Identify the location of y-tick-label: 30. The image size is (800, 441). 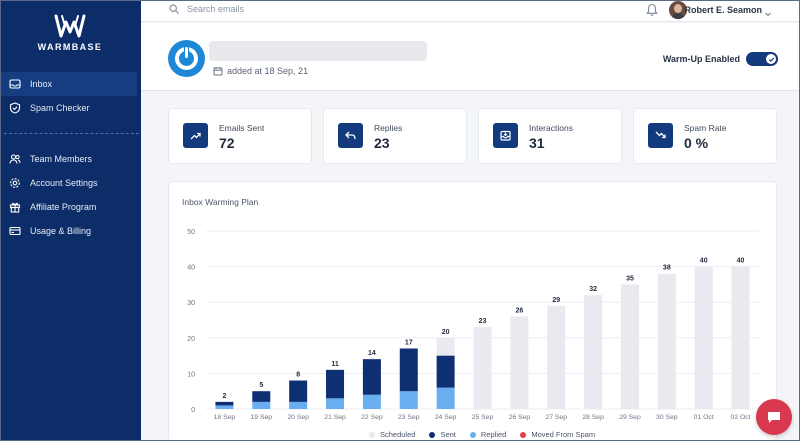
(191, 303).